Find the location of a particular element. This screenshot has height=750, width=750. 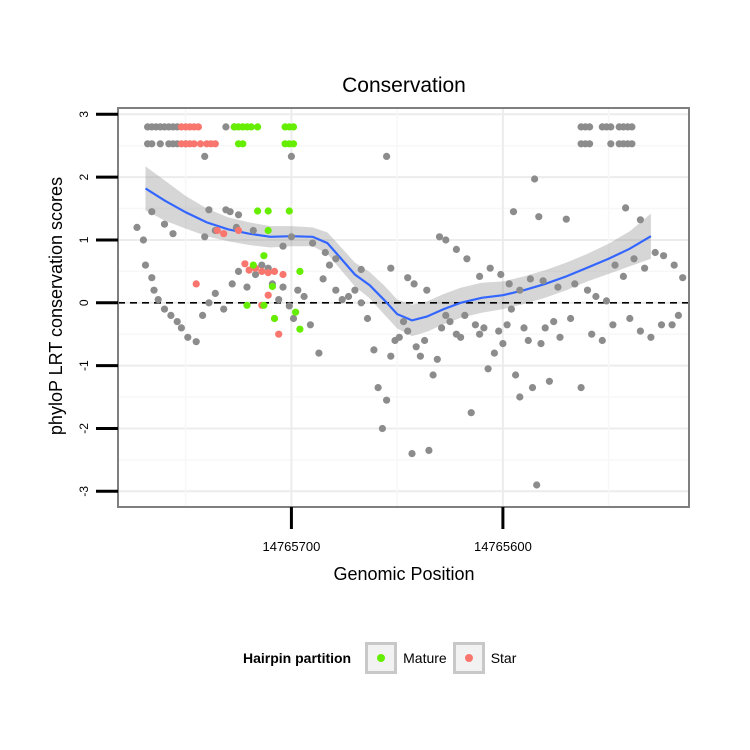

legend-key-mature is located at coordinates (381, 658).